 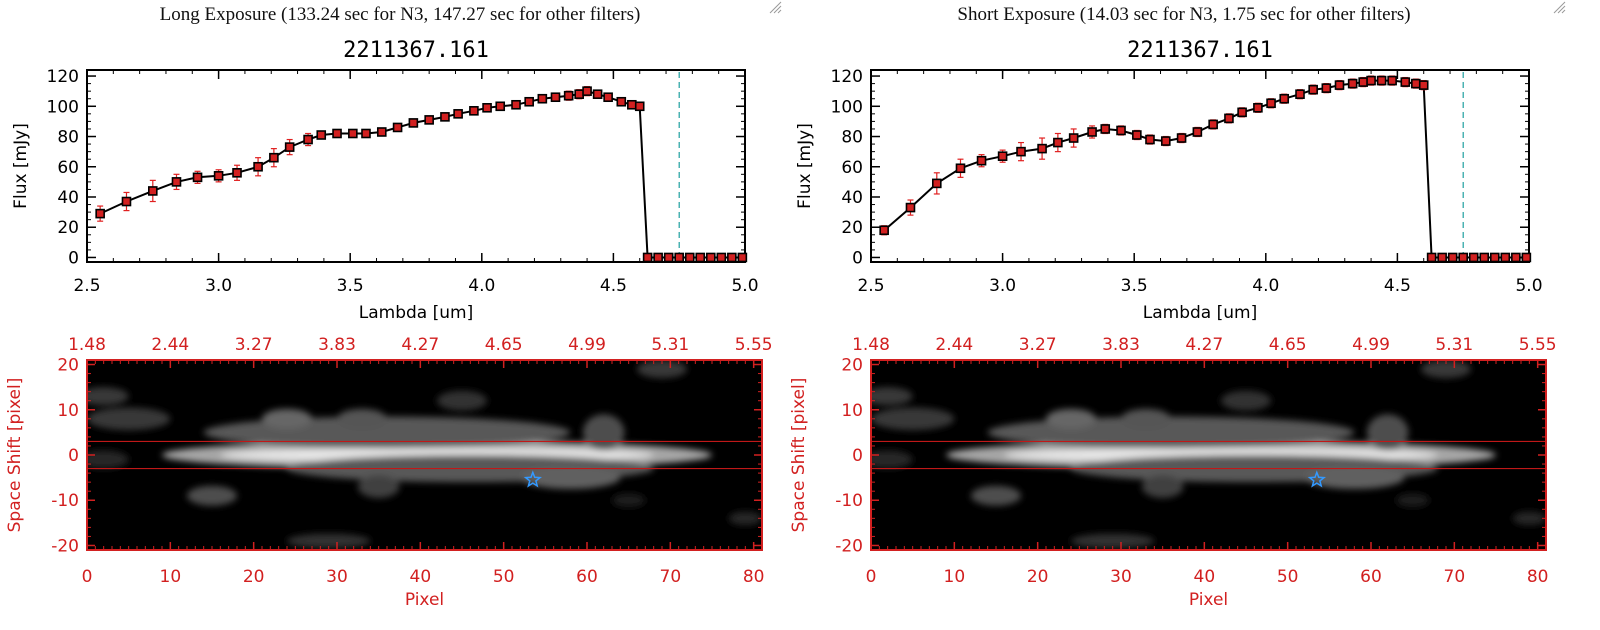 What do you see at coordinates (1454, 345) in the screenshot?
I see `wavelength-tick-label: 5.31` at bounding box center [1454, 345].